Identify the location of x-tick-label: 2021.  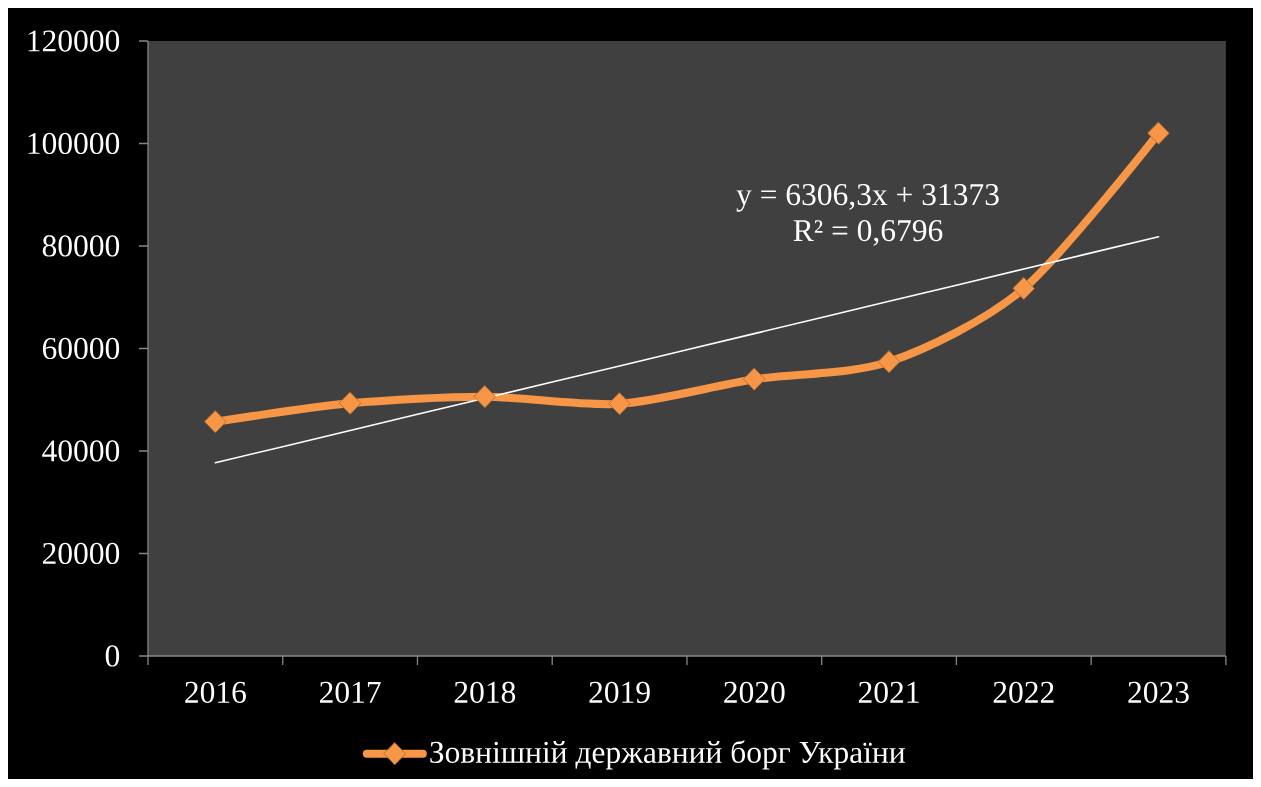
(888, 692).